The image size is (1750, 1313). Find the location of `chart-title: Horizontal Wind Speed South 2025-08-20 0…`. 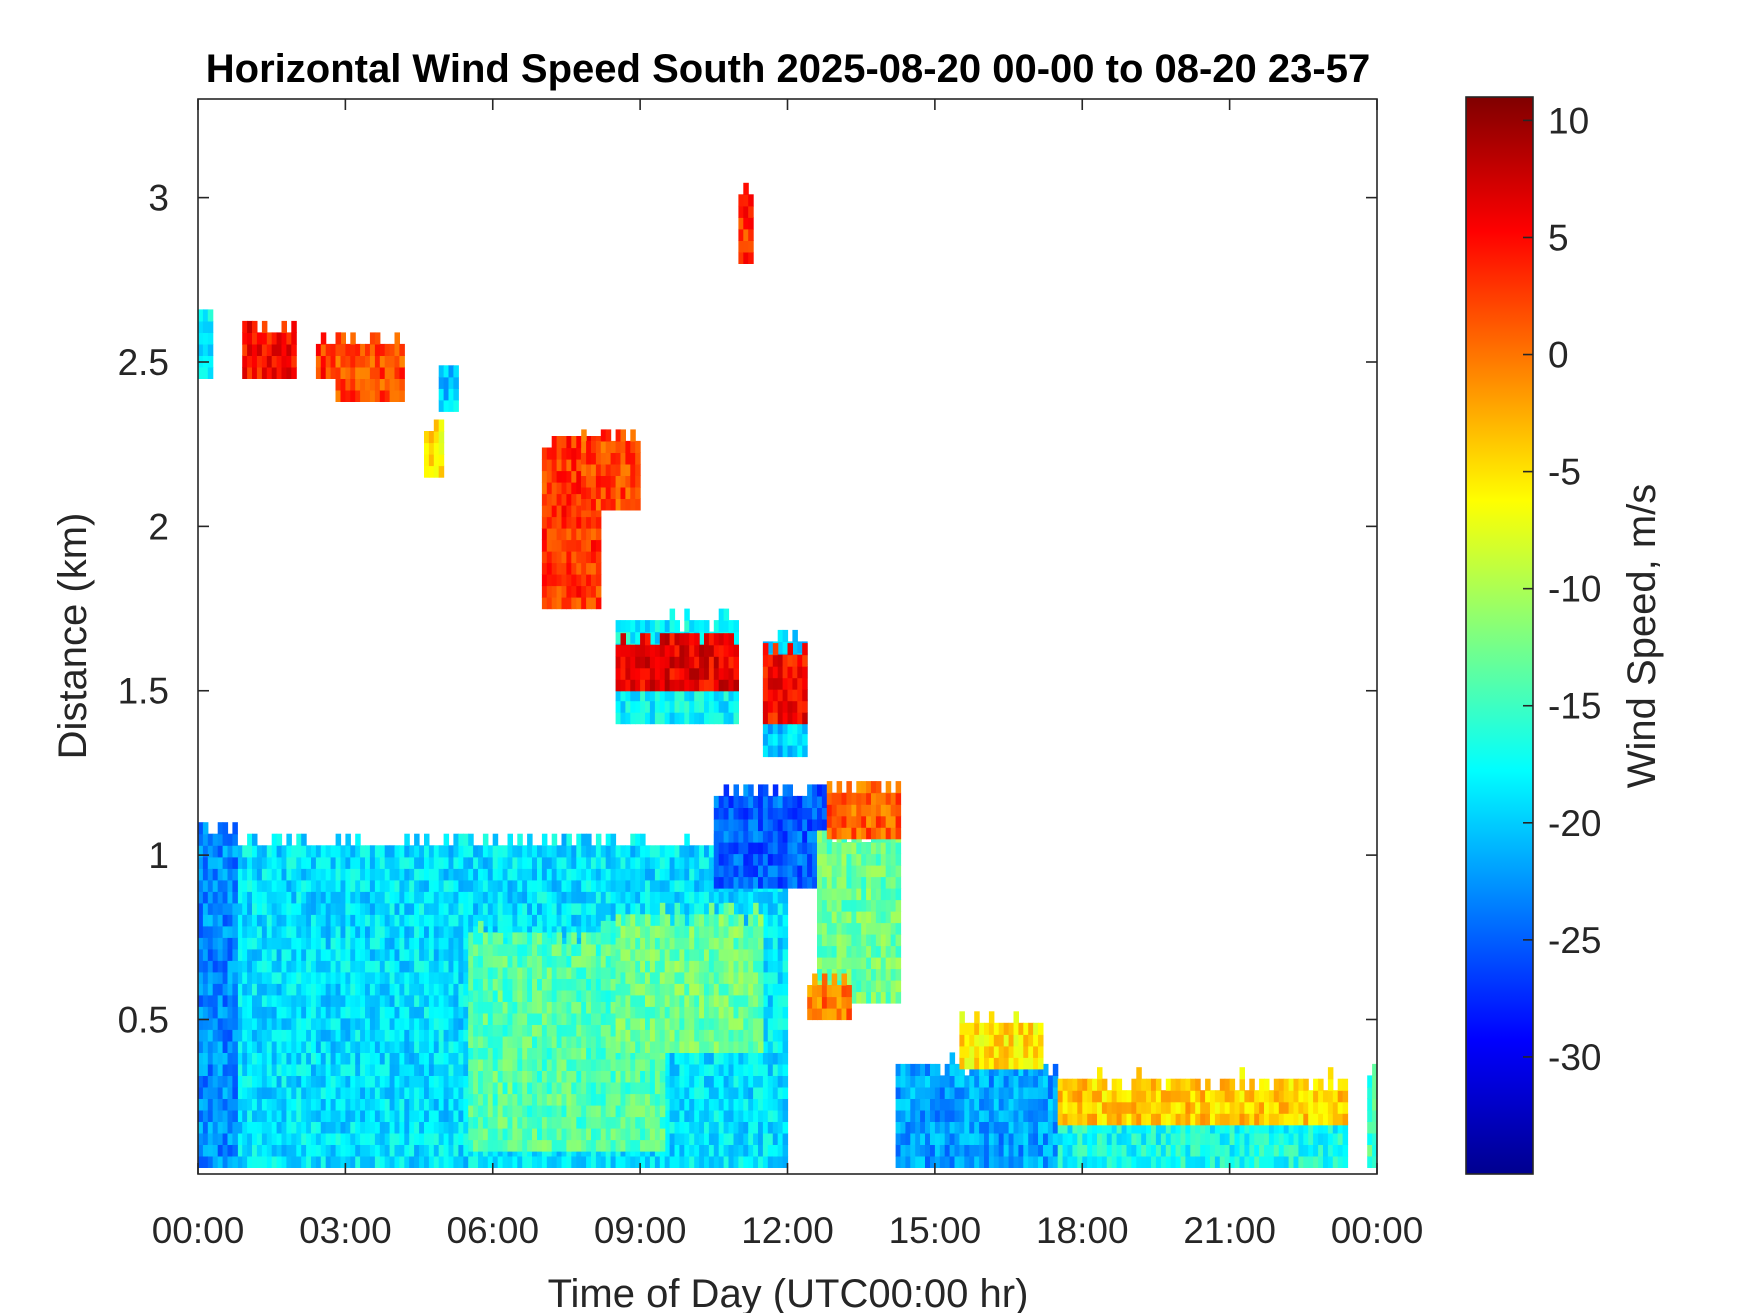

chart-title: Horizontal Wind Speed South 2025-08-20 0… is located at coordinates (788, 69).